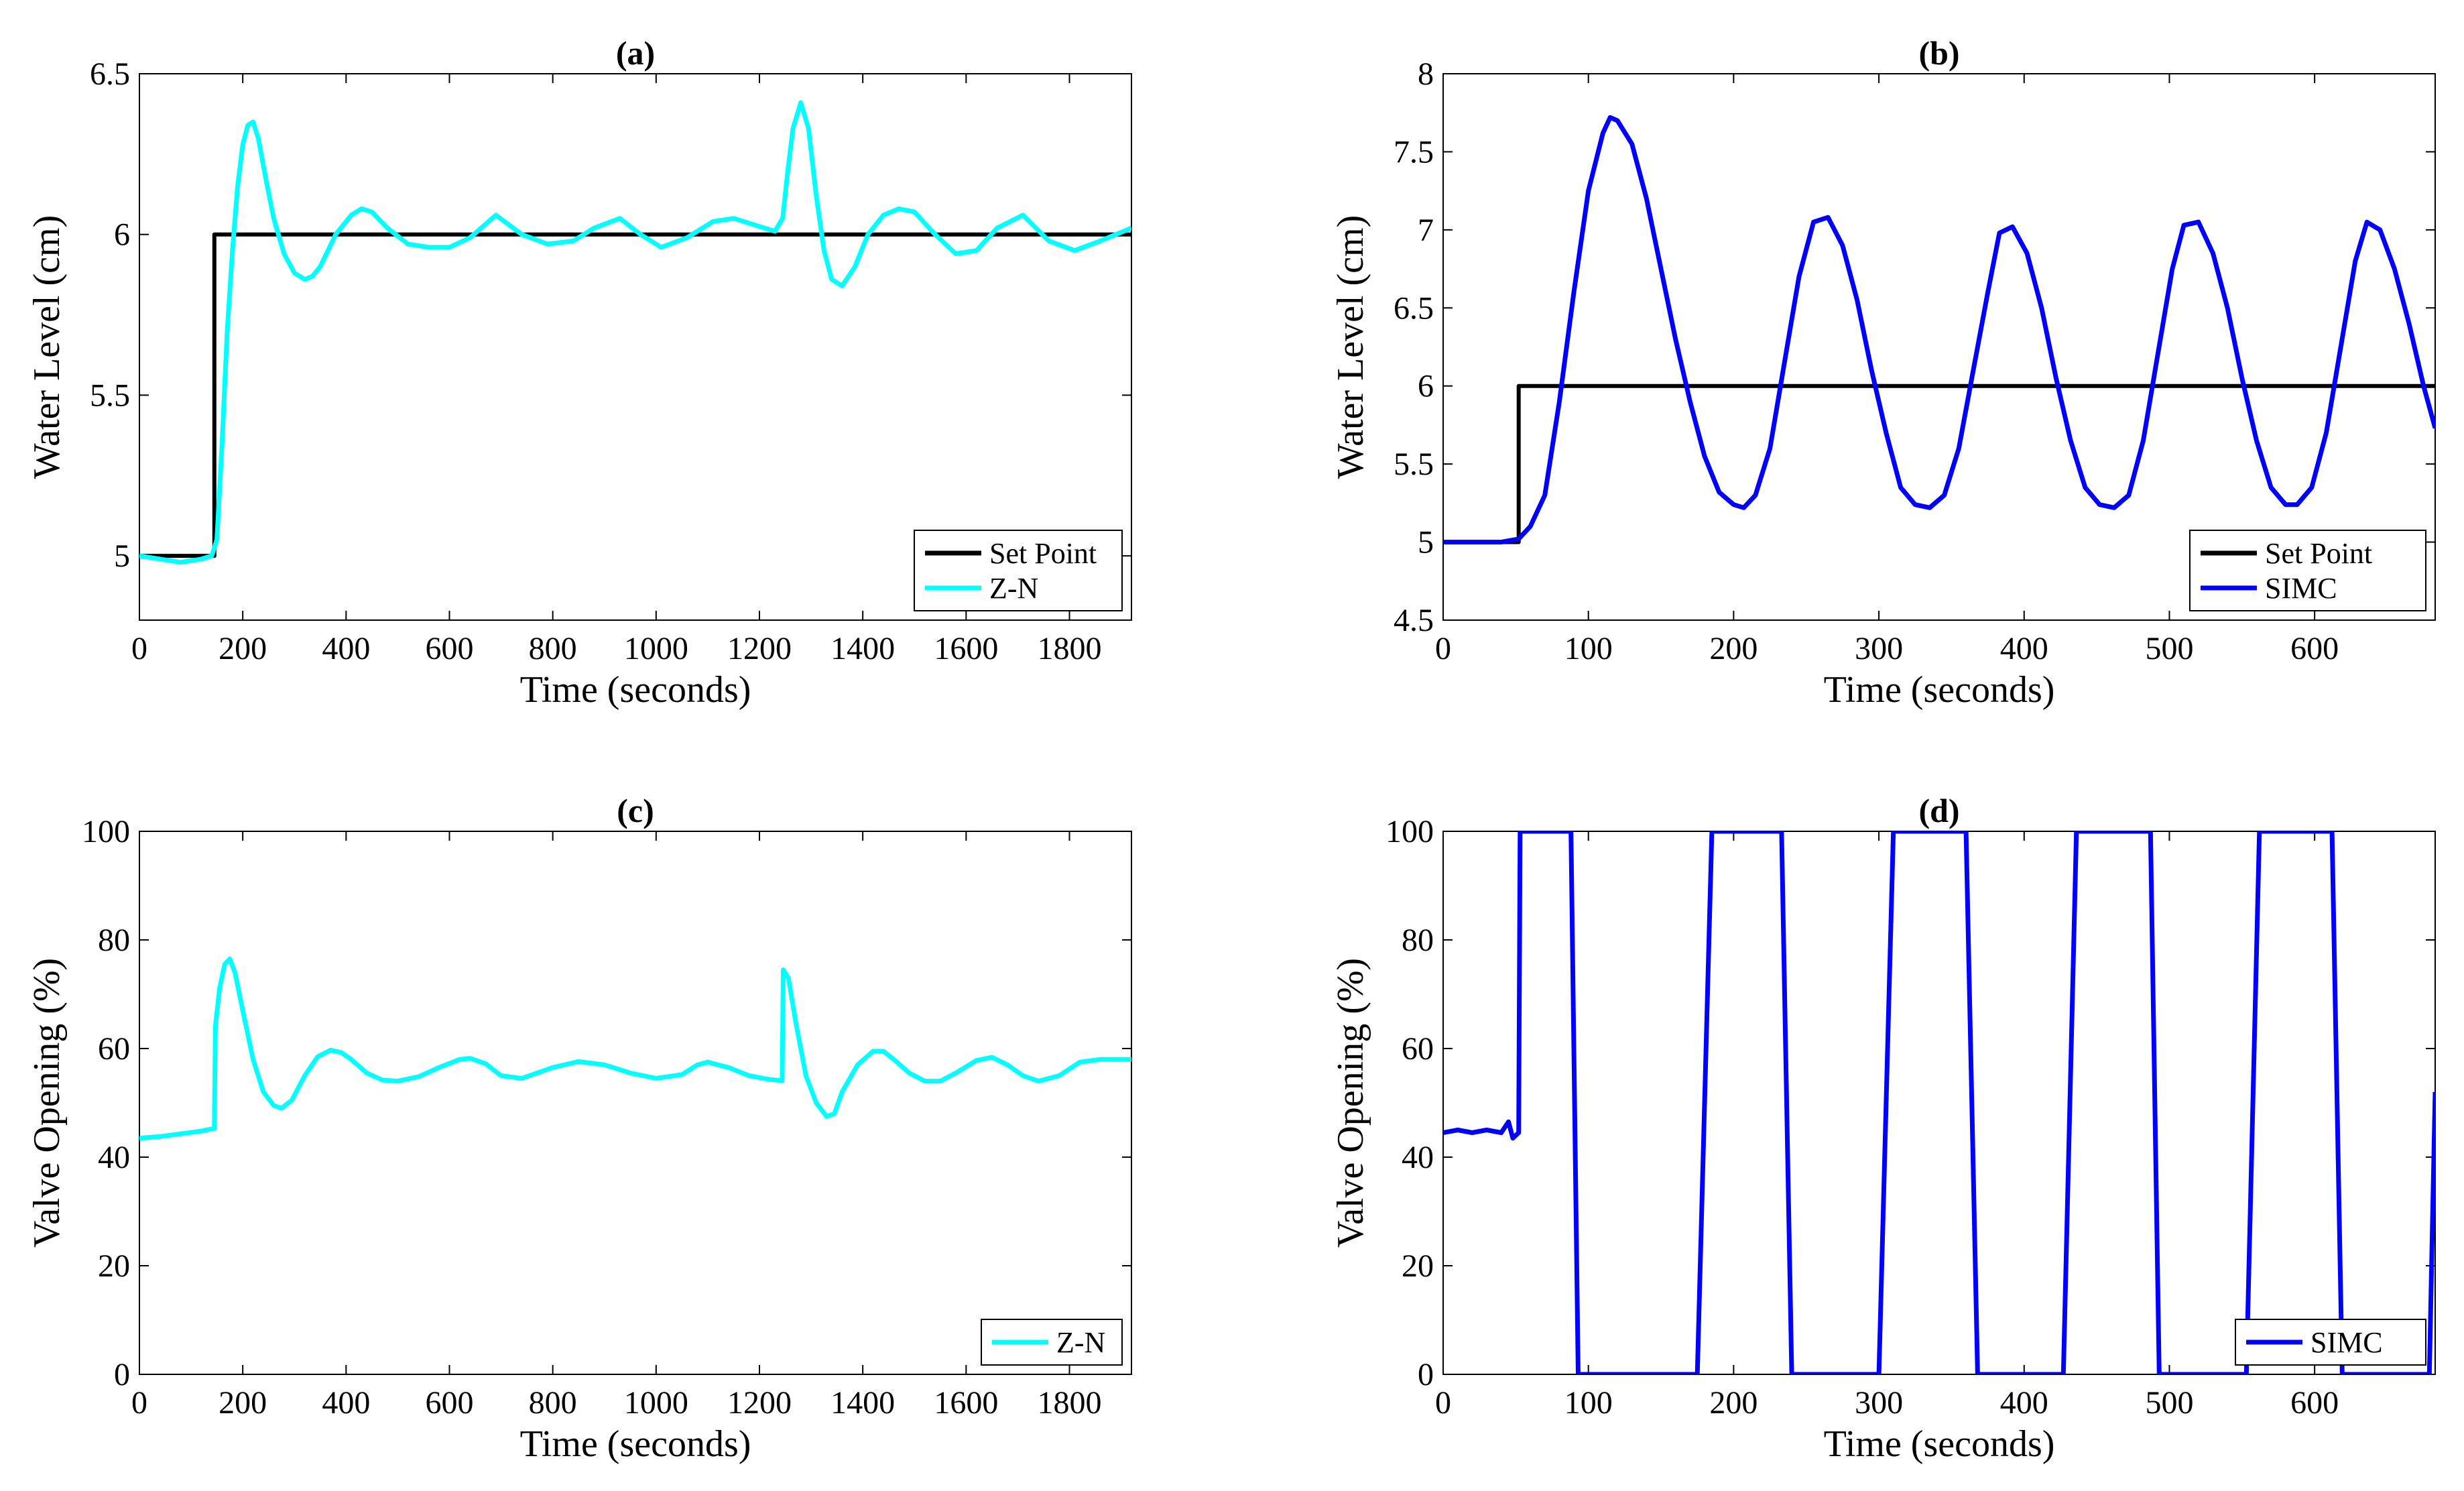 This screenshot has width=2464, height=1491. I want to click on series-line-set-point, so click(635, 395).